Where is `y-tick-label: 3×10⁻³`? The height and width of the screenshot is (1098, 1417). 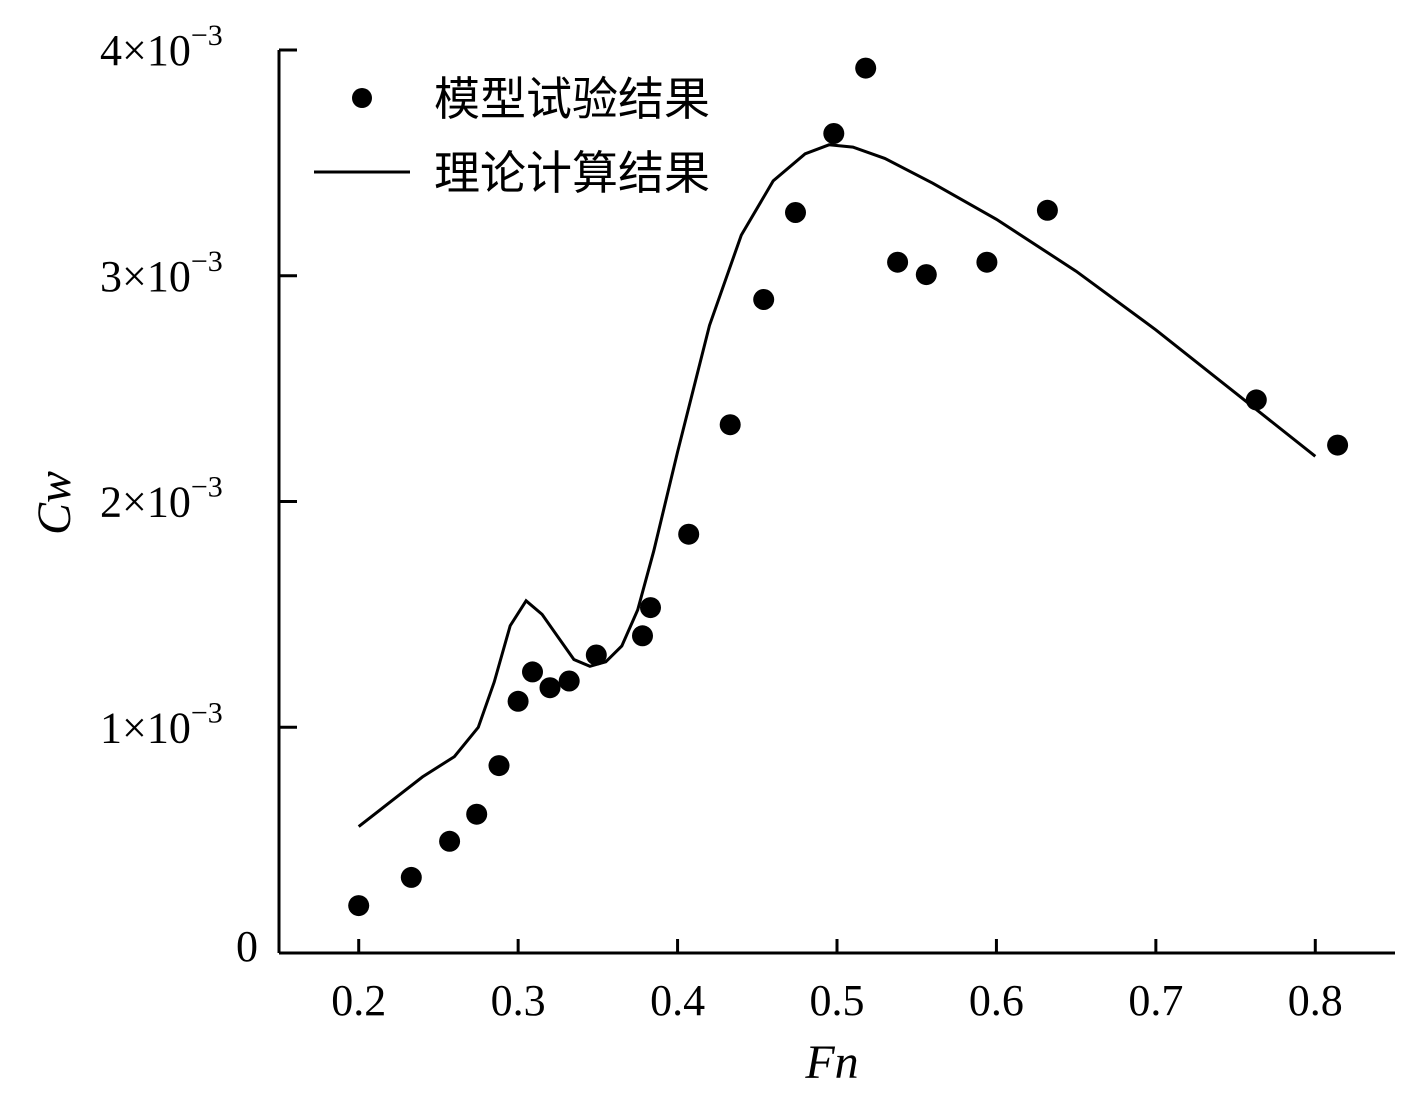
y-tick-label: 3×10⁻³ is located at coordinates (161, 273).